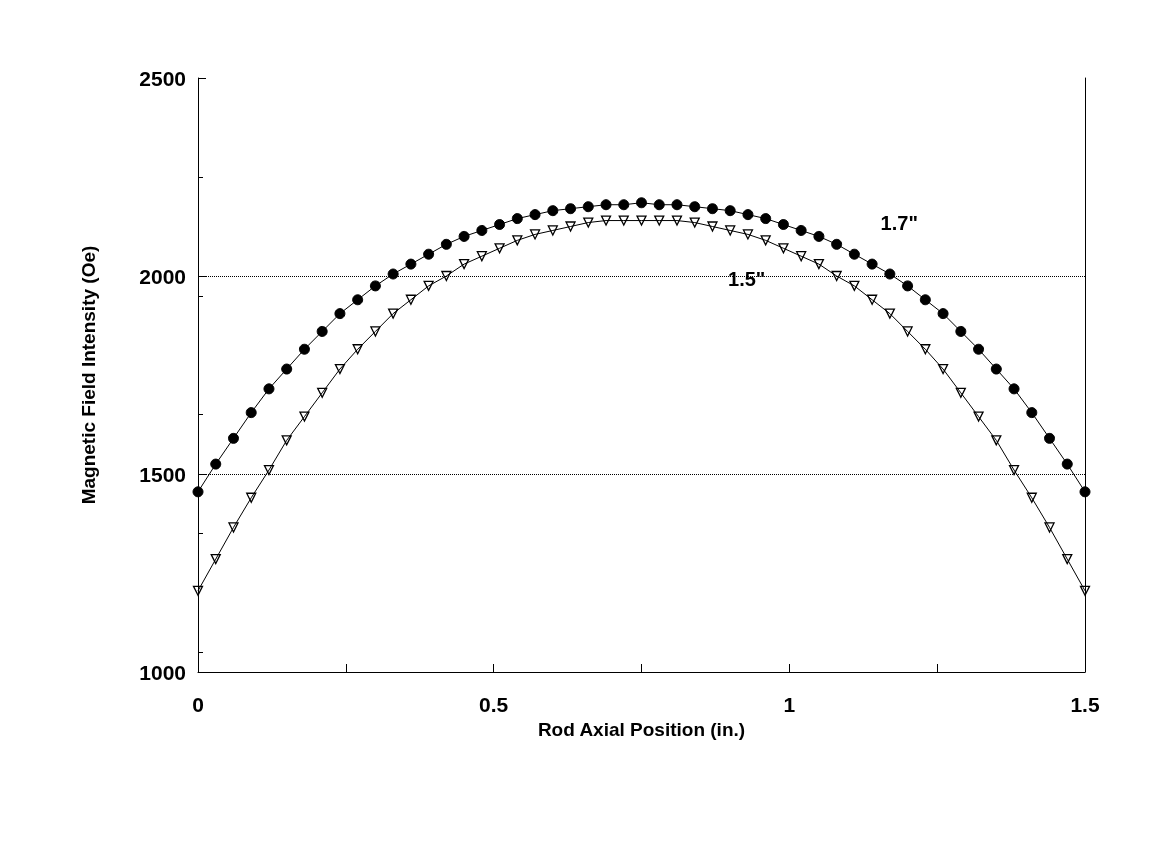 Image resolution: width=1171 pixels, height=861 pixels. I want to click on y-tick-label: 2500, so click(162, 78).